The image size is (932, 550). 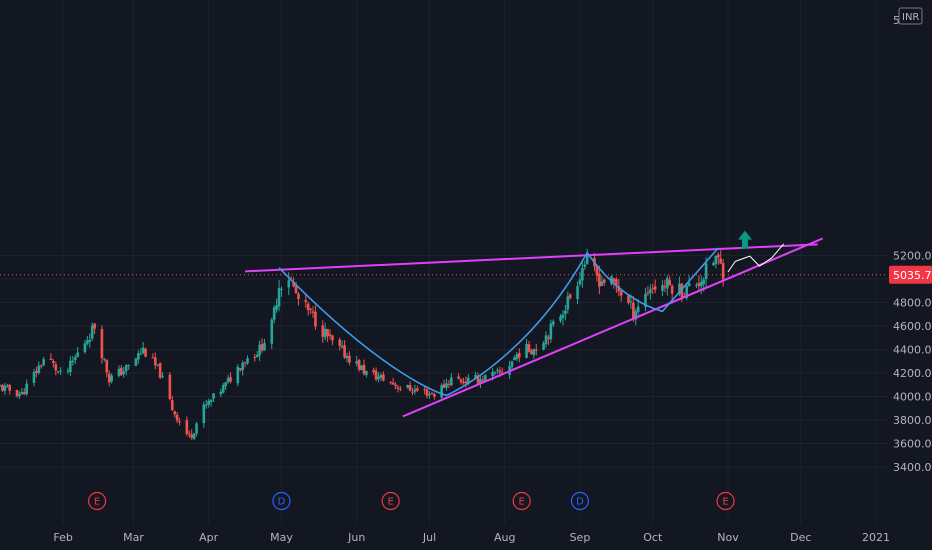 What do you see at coordinates (912, 444) in the screenshot?
I see `price-tick-label: 3600.00` at bounding box center [912, 444].